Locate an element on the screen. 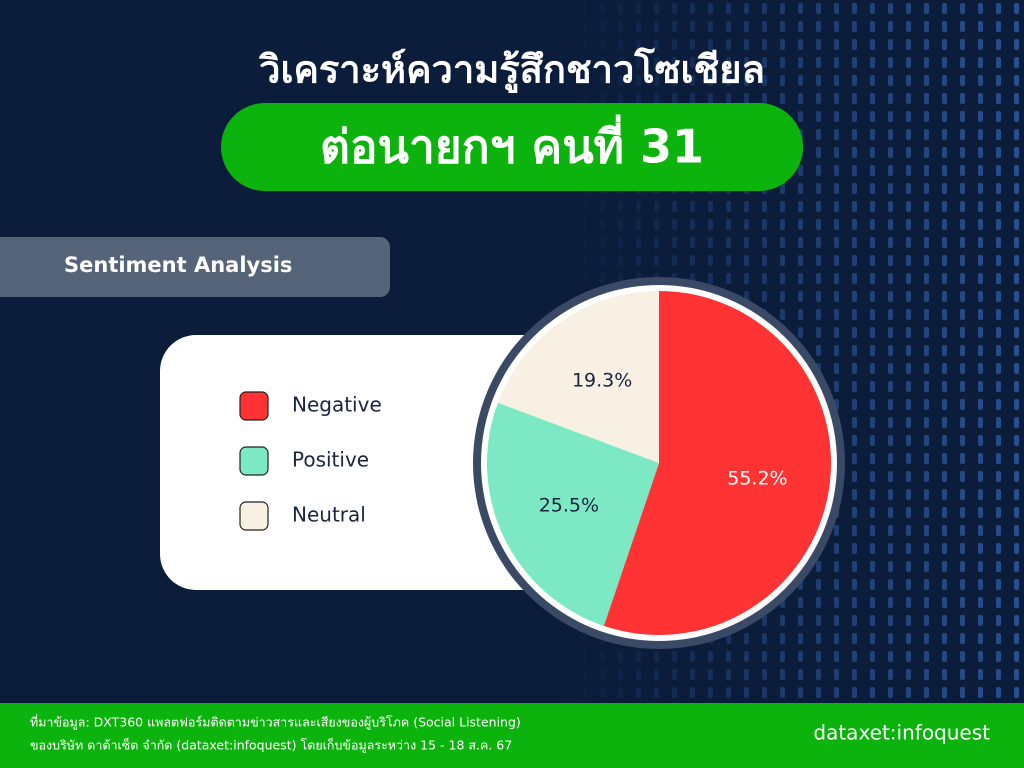 This screenshot has height=768, width=1024. section-label: Sentiment Analysis is located at coordinates (178, 265).